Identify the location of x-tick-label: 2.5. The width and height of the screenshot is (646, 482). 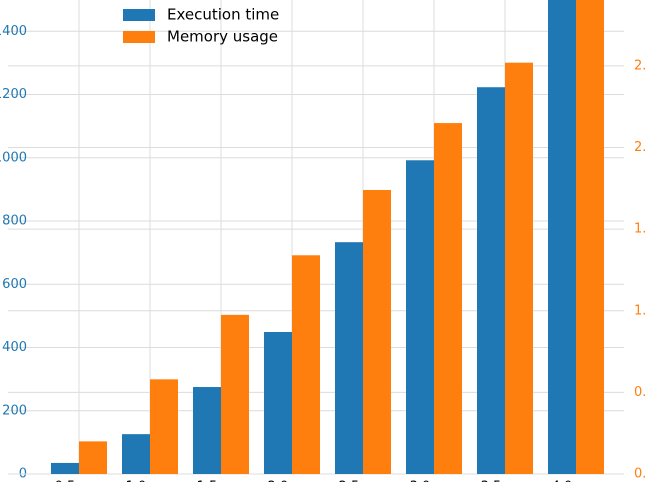
(349, 481).